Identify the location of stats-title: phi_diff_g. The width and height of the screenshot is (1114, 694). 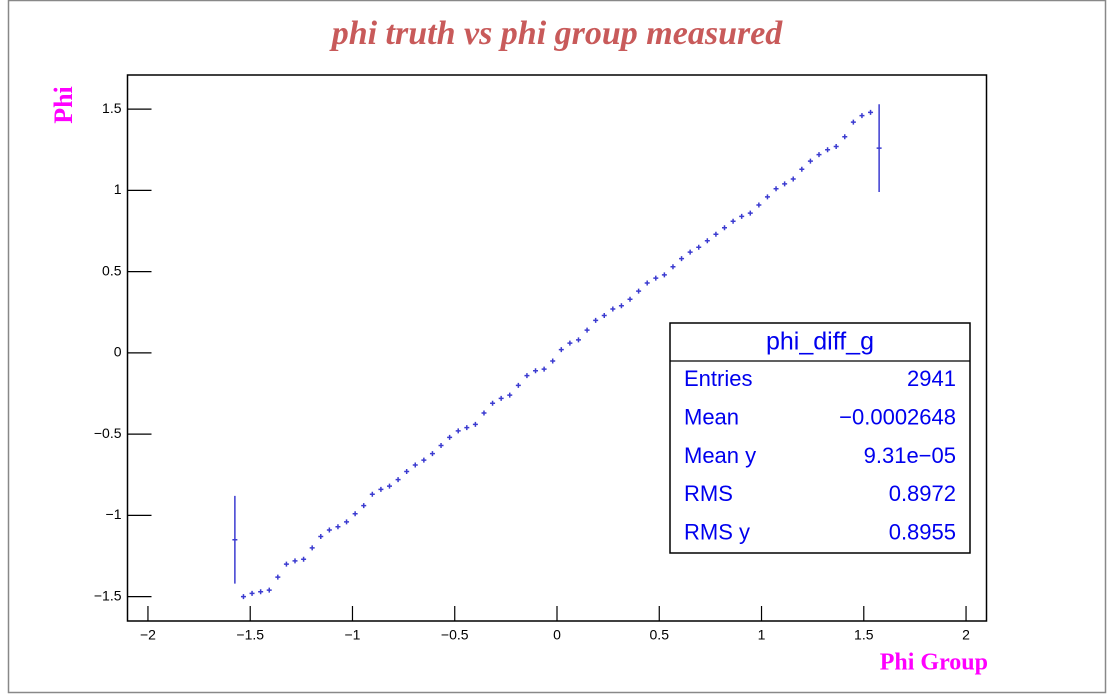
(820, 342).